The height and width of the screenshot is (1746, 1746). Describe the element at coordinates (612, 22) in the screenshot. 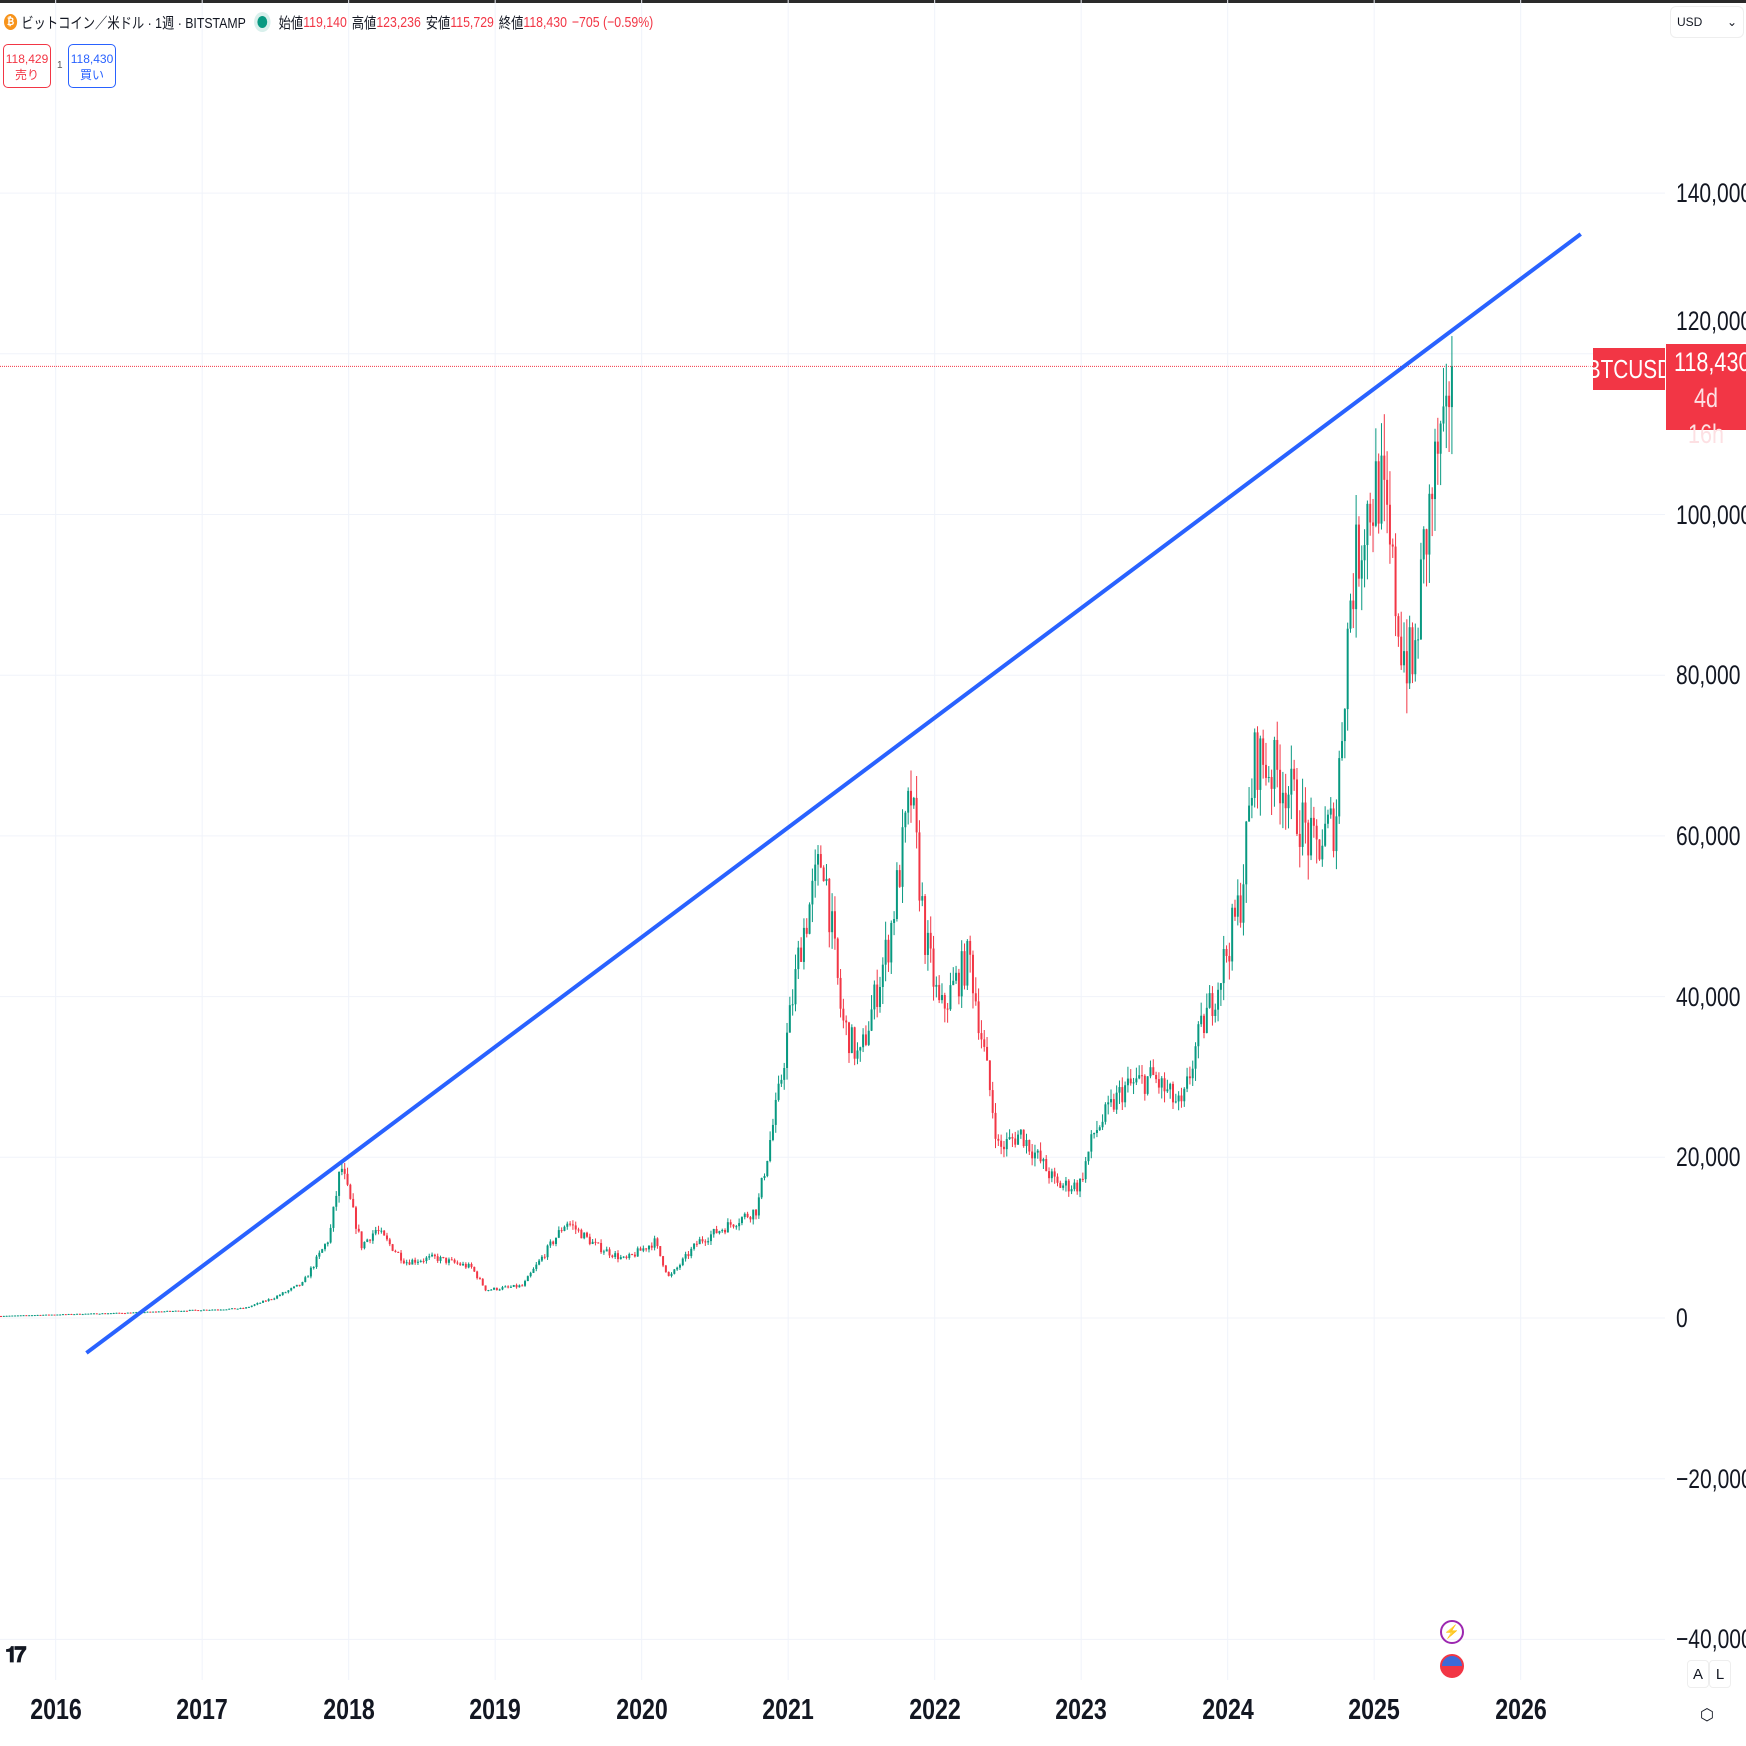

I see `change-value: −705 (−0.59%)` at that location.